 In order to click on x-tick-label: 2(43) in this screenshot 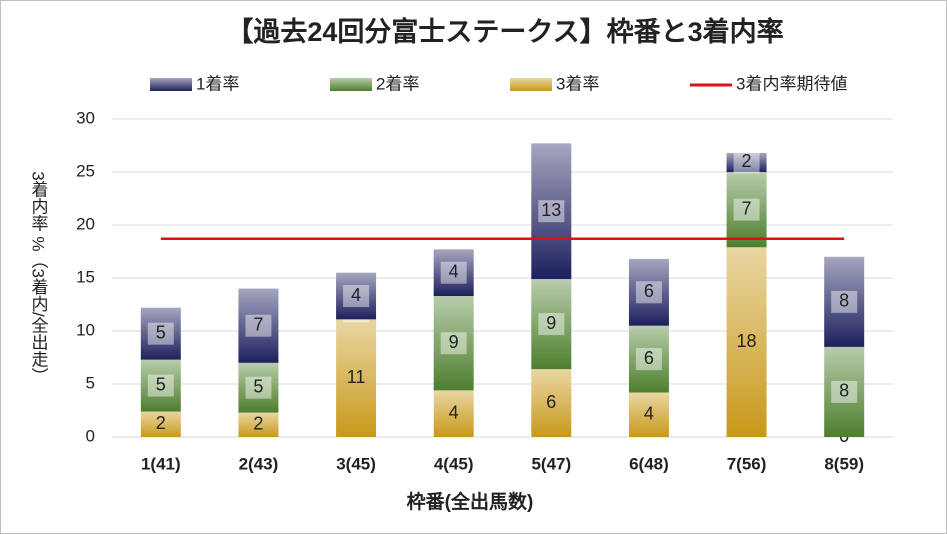, I will do `click(259, 463)`.